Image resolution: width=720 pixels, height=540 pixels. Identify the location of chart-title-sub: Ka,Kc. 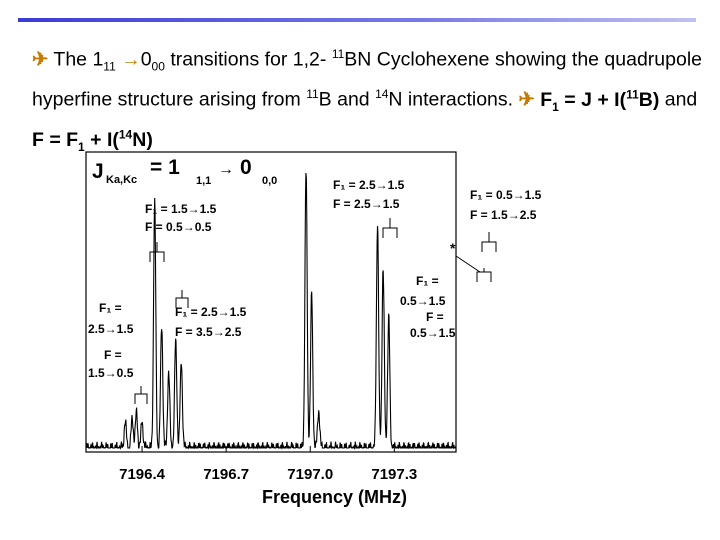
(121, 180).